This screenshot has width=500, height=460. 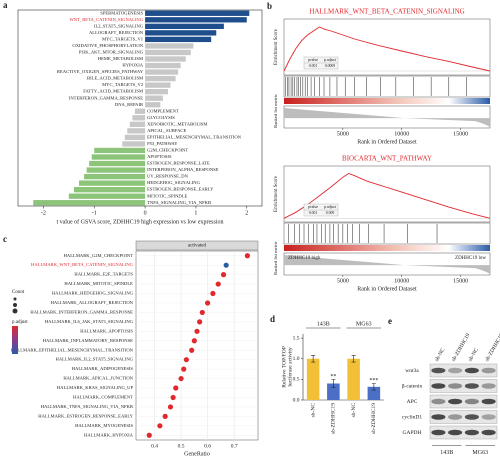 I want to click on x-tick-label: -2, so click(x=43, y=213).